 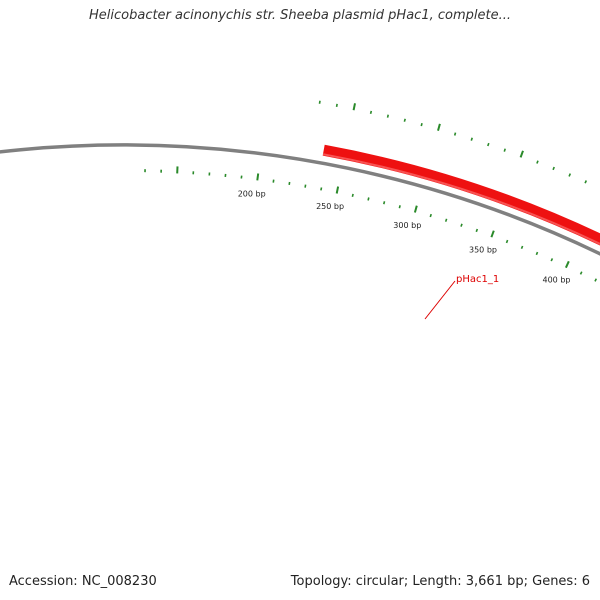 I want to click on tick-label-200: 200 bp, so click(x=252, y=193).